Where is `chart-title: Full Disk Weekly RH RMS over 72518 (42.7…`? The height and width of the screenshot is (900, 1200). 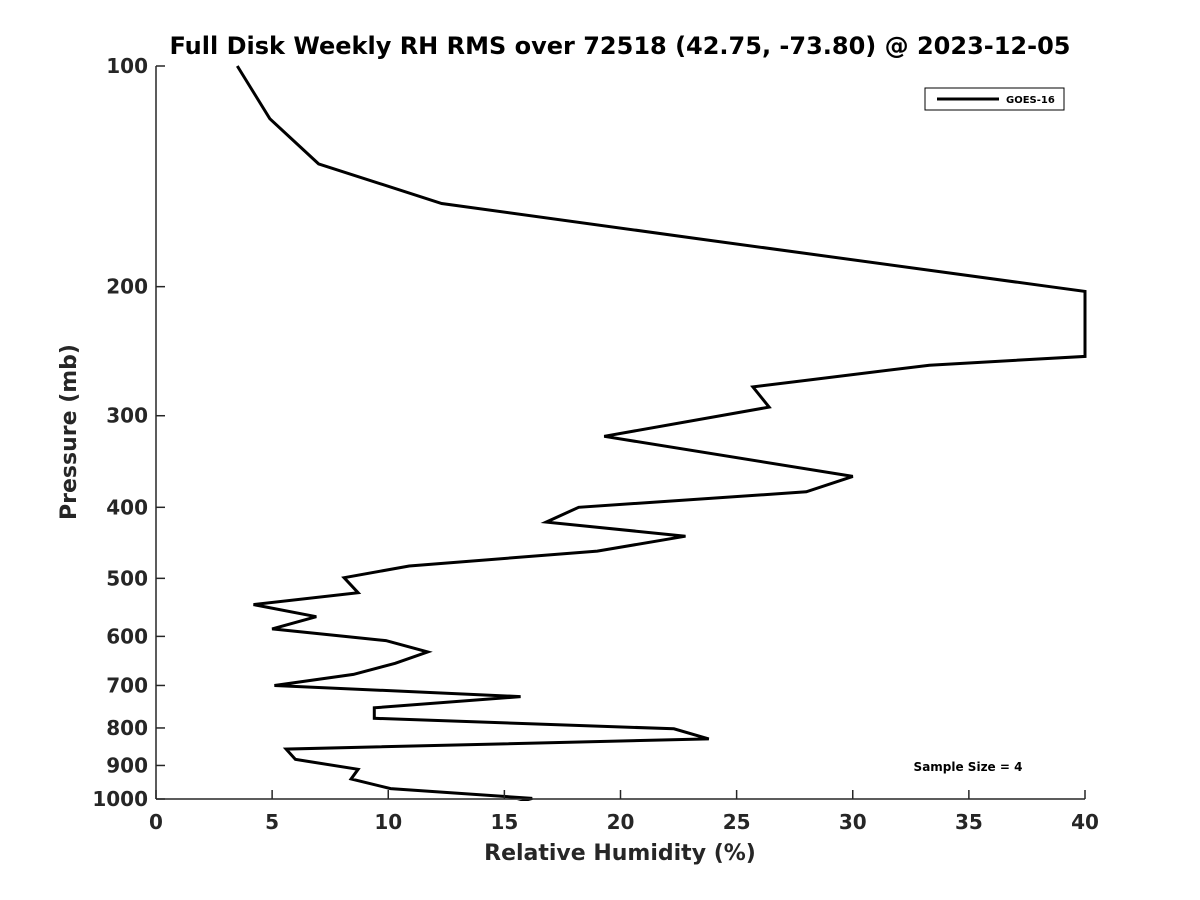
chart-title: Full Disk Weekly RH RMS over 72518 (42.7… is located at coordinates (619, 46).